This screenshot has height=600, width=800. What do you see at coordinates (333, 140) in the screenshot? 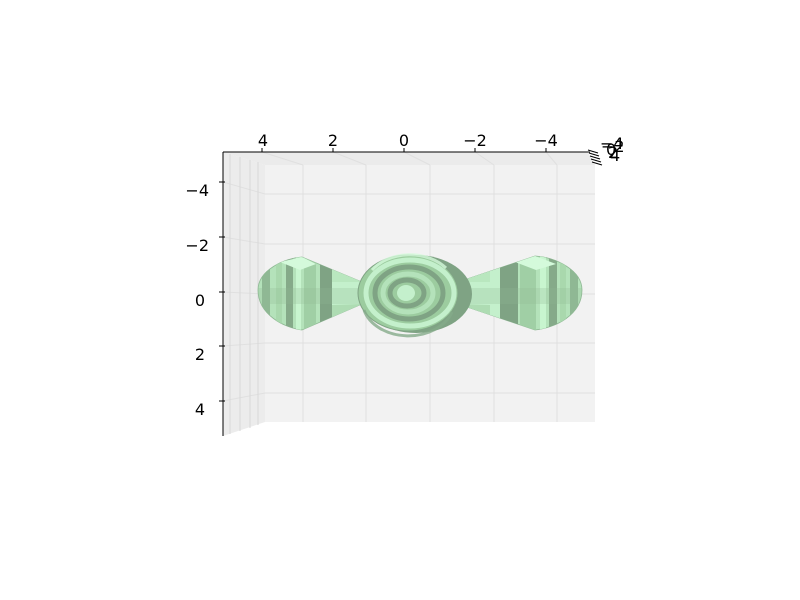
I see `x-tick-label: 2` at bounding box center [333, 140].